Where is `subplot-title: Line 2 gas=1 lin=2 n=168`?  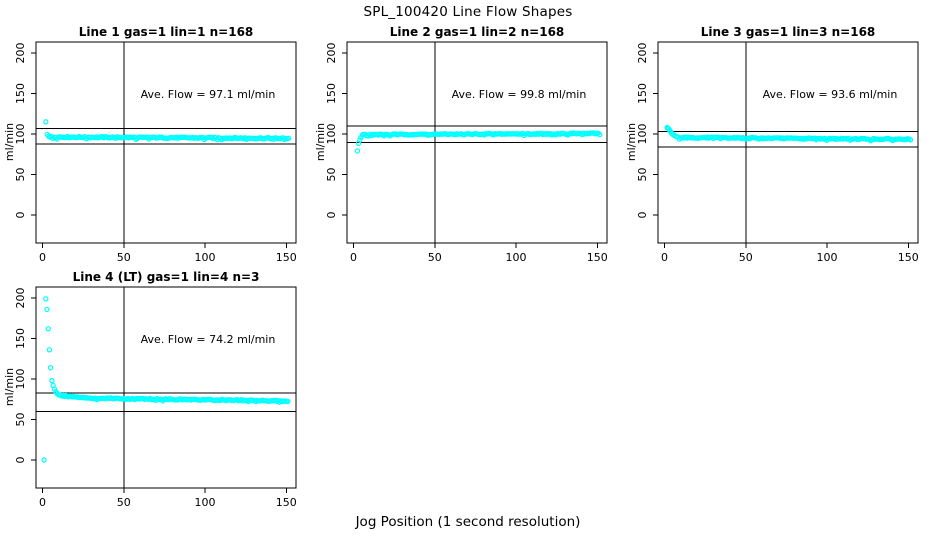
subplot-title: Line 2 gas=1 lin=2 n=168 is located at coordinates (477, 32).